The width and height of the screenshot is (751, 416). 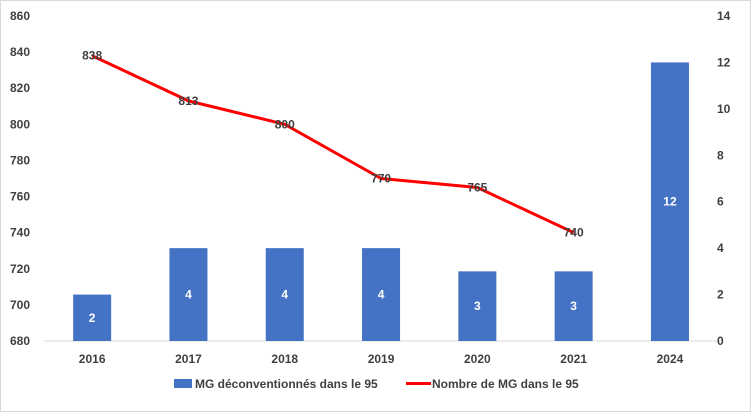 What do you see at coordinates (724, 16) in the screenshot?
I see `y-right-tick-label: 14` at bounding box center [724, 16].